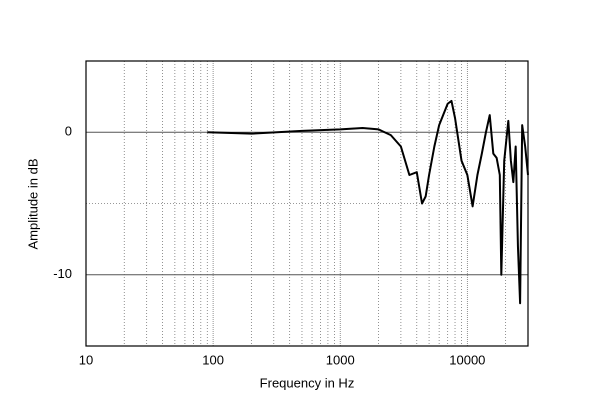 The width and height of the screenshot is (600, 420). Describe the element at coordinates (340, 359) in the screenshot. I see `x-tick-label: 1000` at that location.